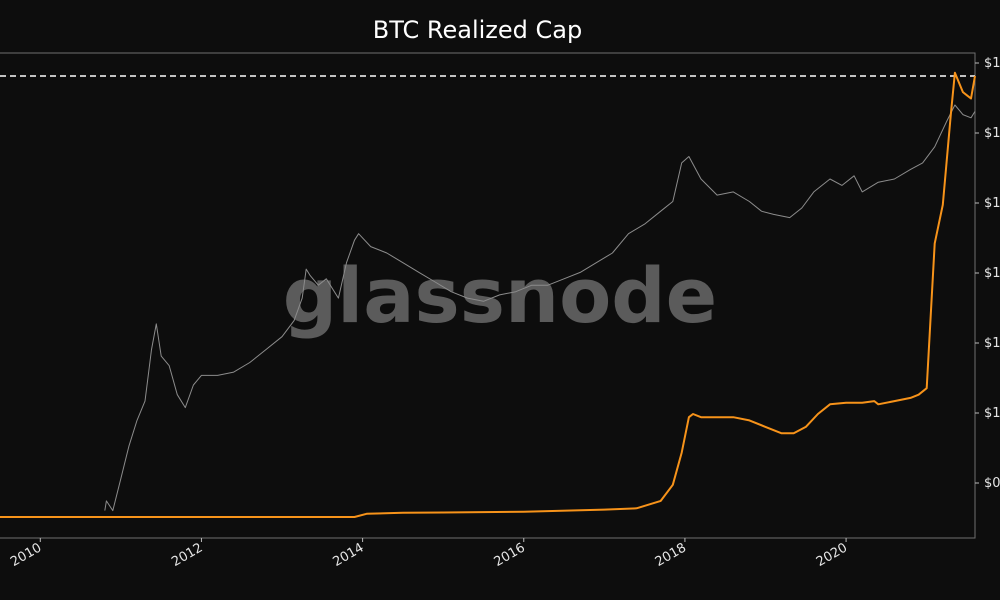 The height and width of the screenshot is (600, 1000). I want to click on x-tick-label: 2010, so click(26, 555).